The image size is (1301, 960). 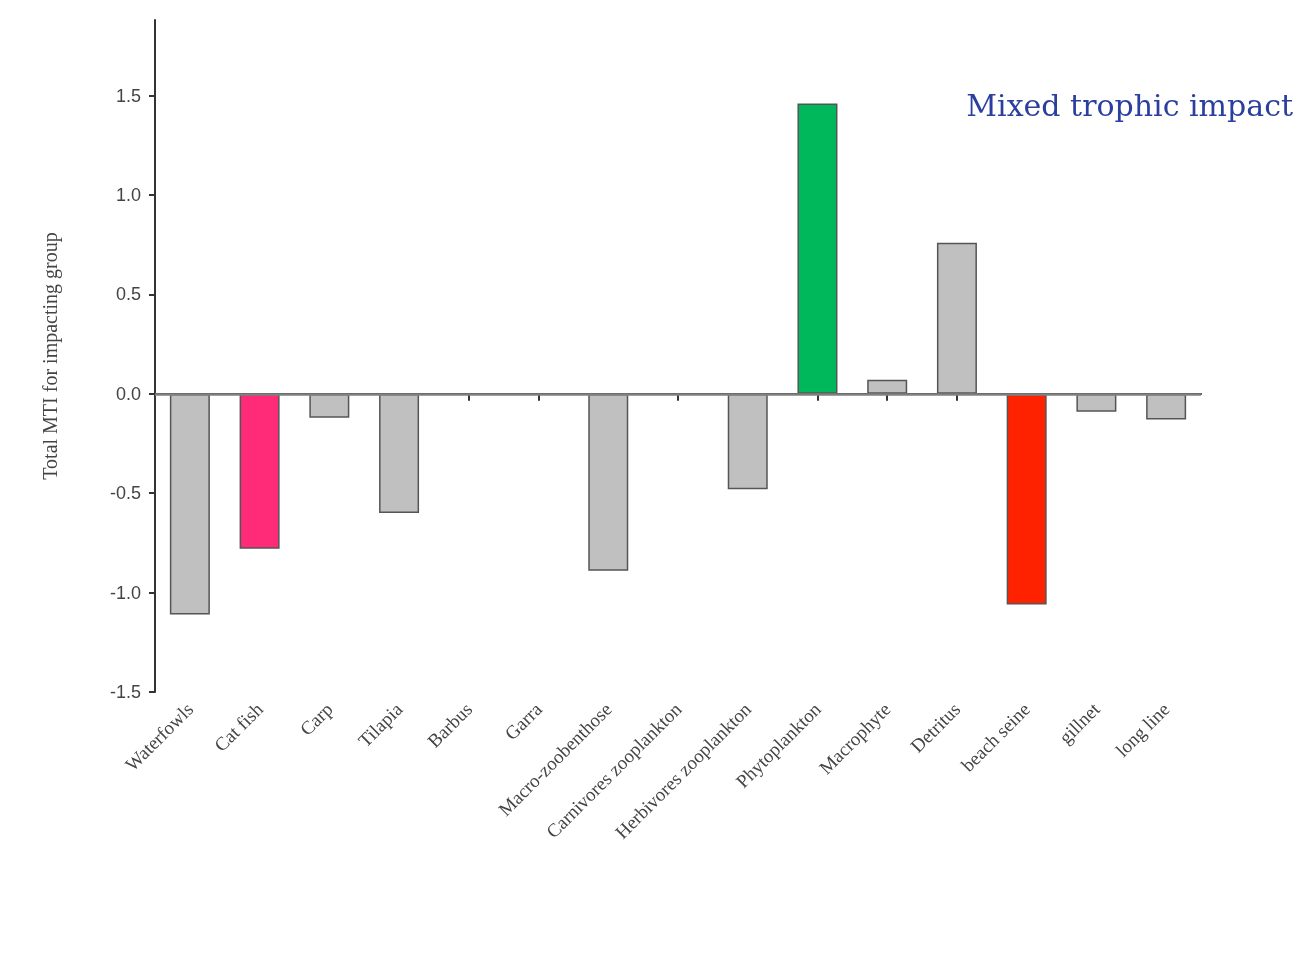 I want to click on y-tick-label: 1.5, so click(x=128, y=95).